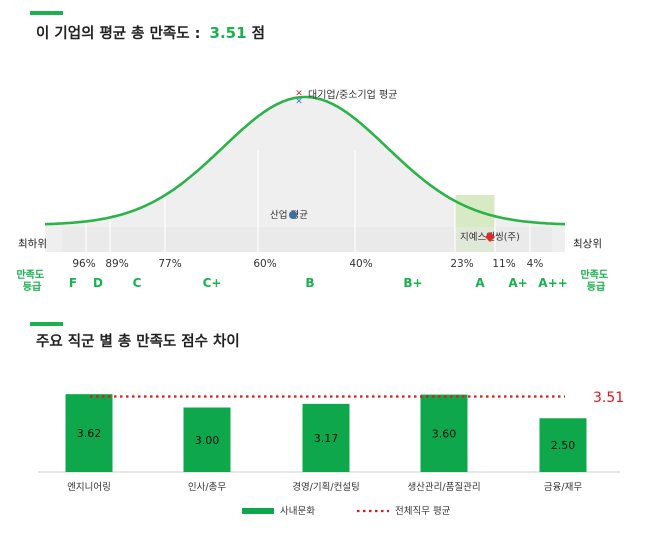 This screenshot has width=652, height=536. What do you see at coordinates (535, 264) in the screenshot?
I see `percentile-label: 4%` at bounding box center [535, 264].